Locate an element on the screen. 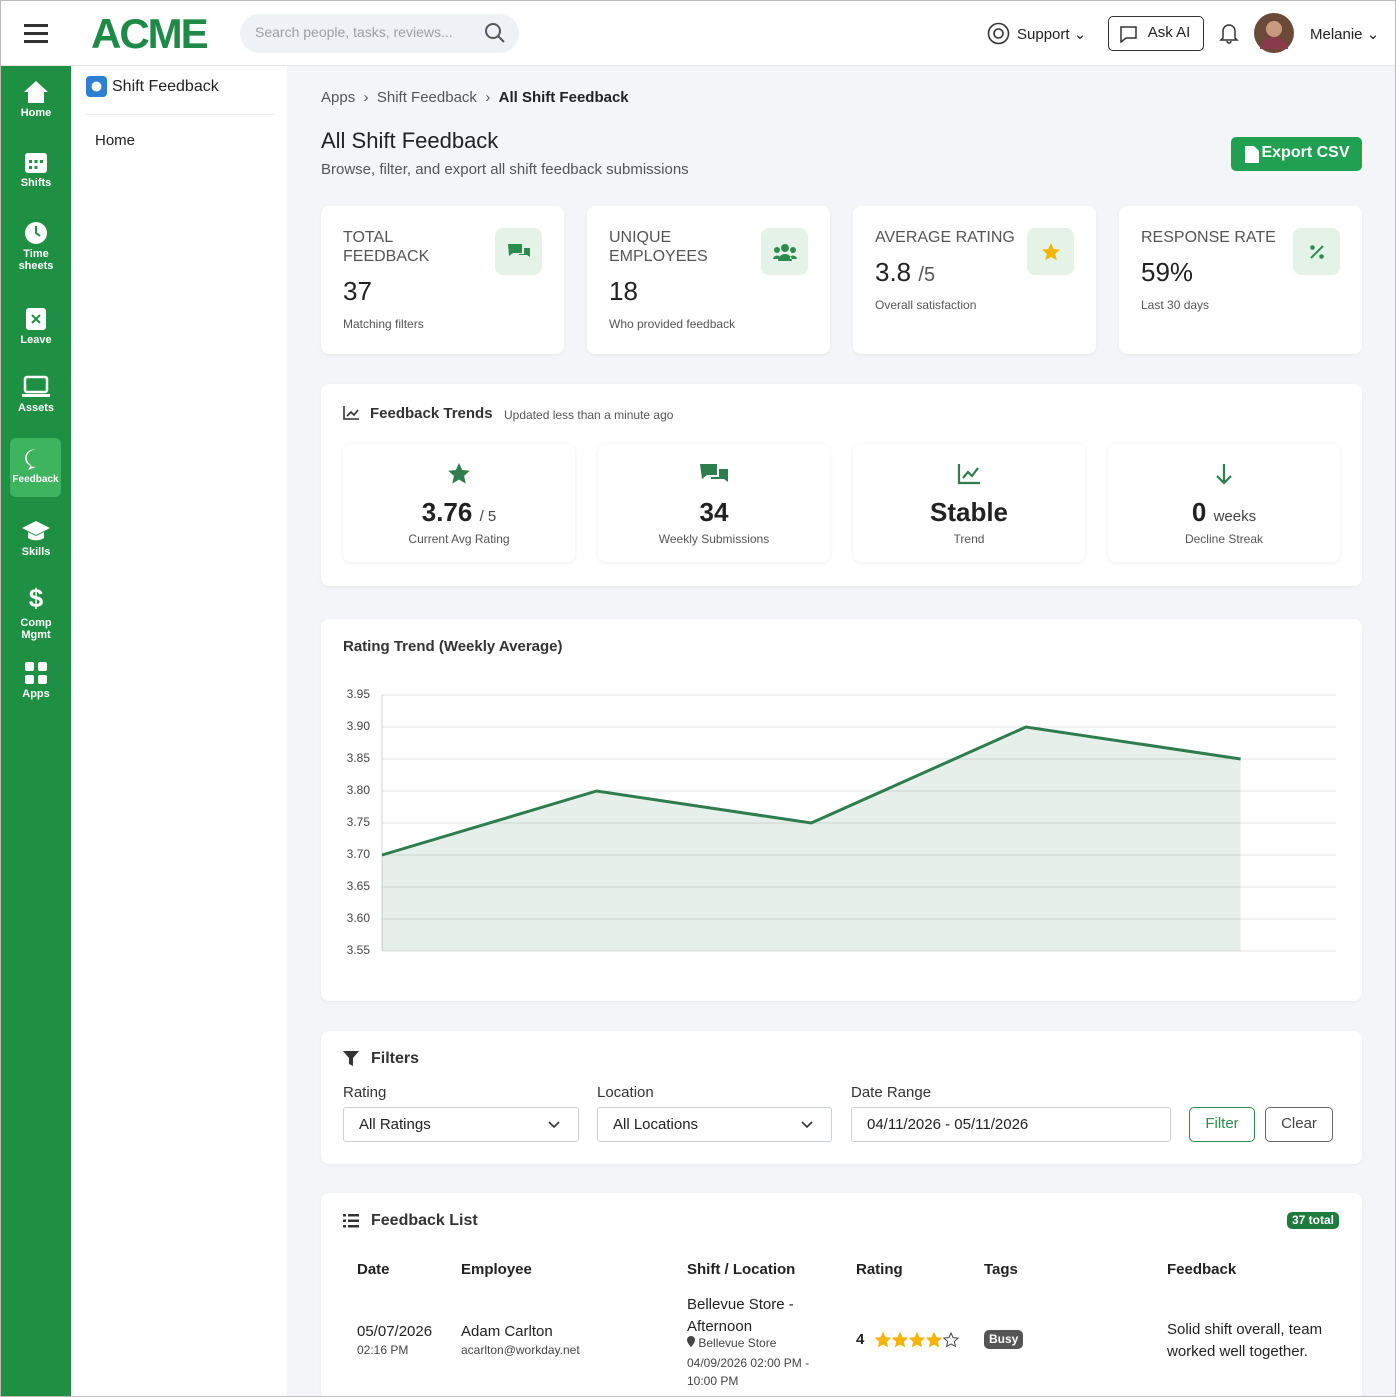 Image resolution: width=1396 pixels, height=1397 pixels. crumb-current: All Shift Feedback is located at coordinates (563, 97).